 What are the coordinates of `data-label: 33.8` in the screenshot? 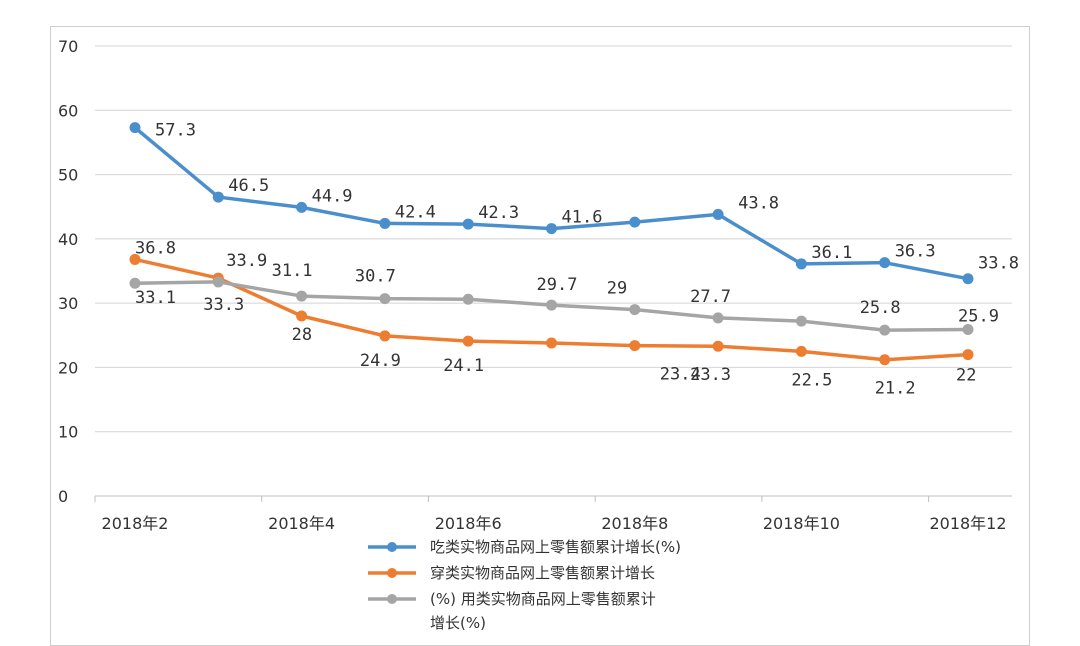 It's located at (998, 264).